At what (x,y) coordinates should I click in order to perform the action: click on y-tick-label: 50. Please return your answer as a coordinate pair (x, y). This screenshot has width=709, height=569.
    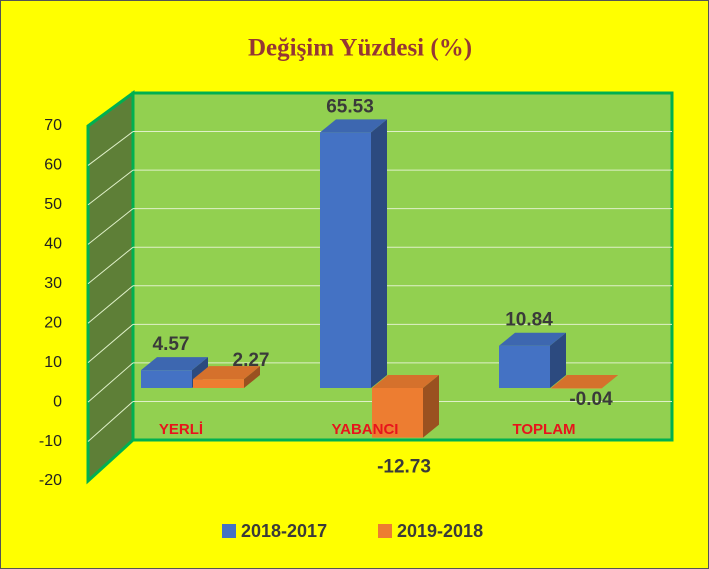
    Looking at the image, I should click on (53, 204).